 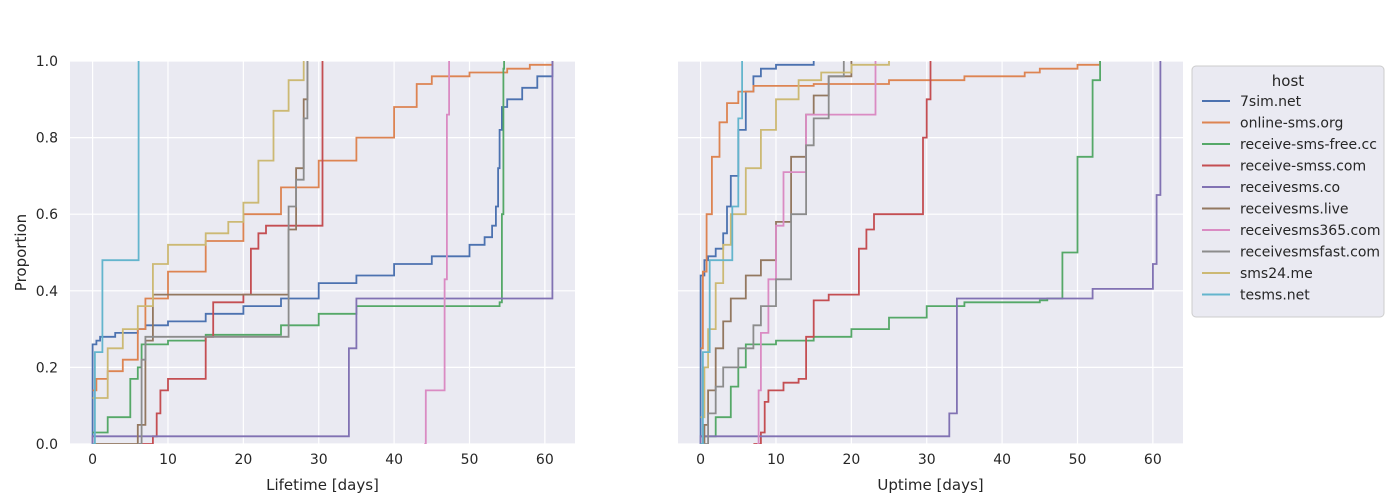 What do you see at coordinates (757, 252) in the screenshot?
I see `series-line-7sim-net` at bounding box center [757, 252].